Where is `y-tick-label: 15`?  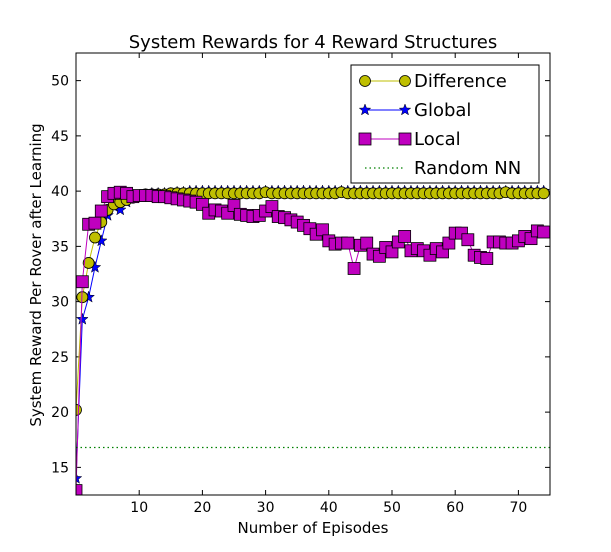
y-tick-label: 15 is located at coordinates (60, 468).